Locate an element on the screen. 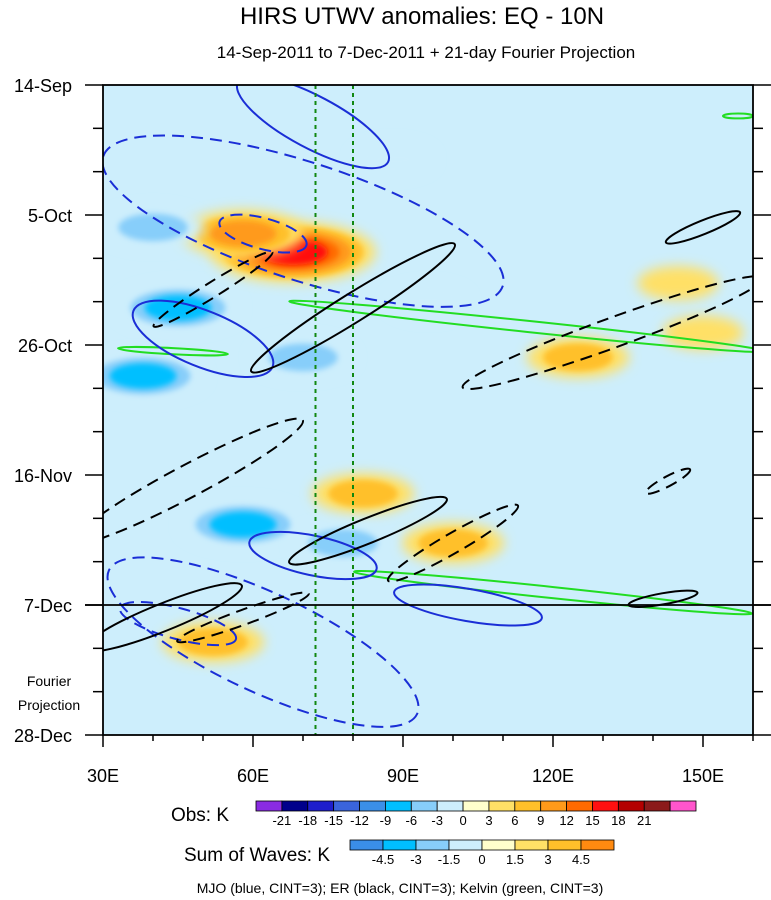  obs-colorbar-label: -9 is located at coordinates (386, 820).